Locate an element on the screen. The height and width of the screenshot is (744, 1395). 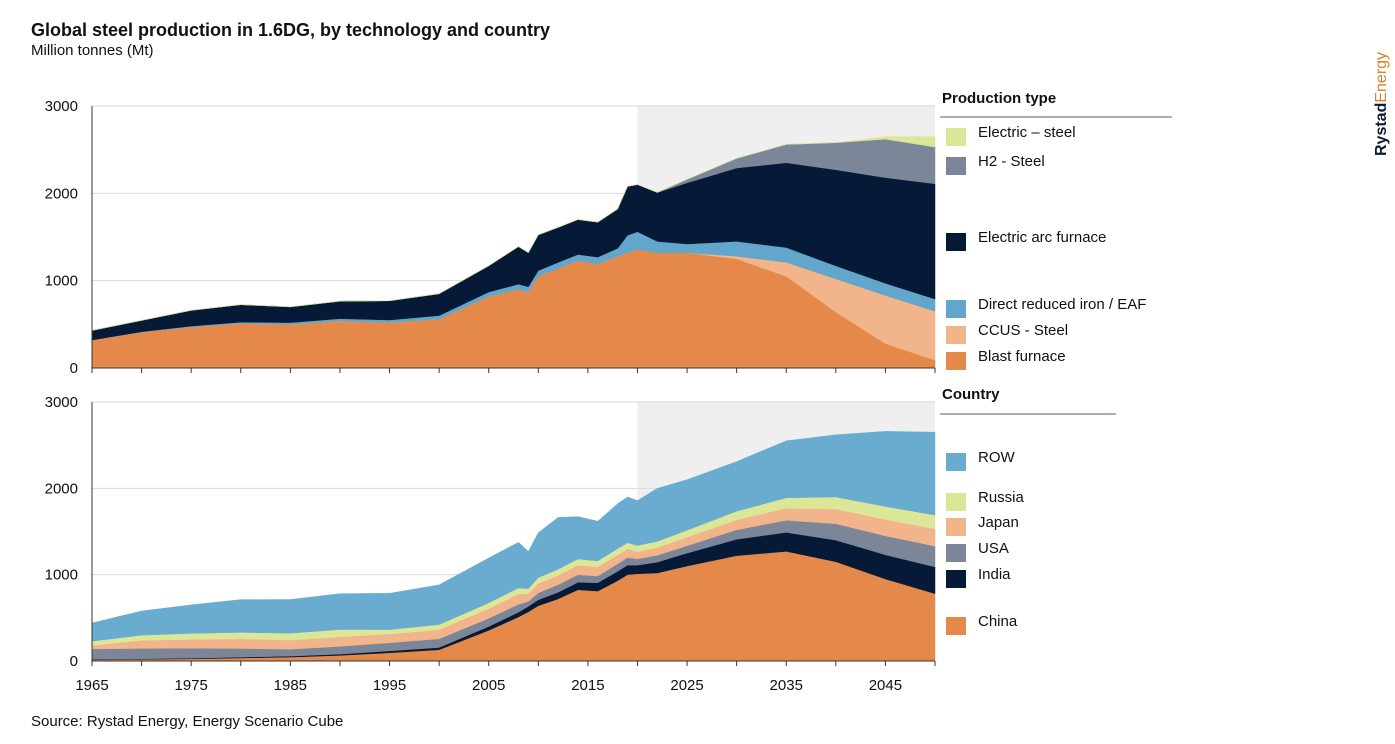
legend-swatch-blast-furnace is located at coordinates (956, 361).